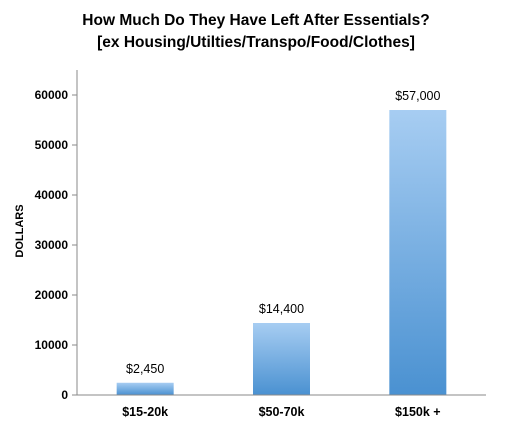 Image resolution: width=506 pixels, height=424 pixels. Describe the element at coordinates (52, 195) in the screenshot. I see `y-tick-label: 40000` at that location.